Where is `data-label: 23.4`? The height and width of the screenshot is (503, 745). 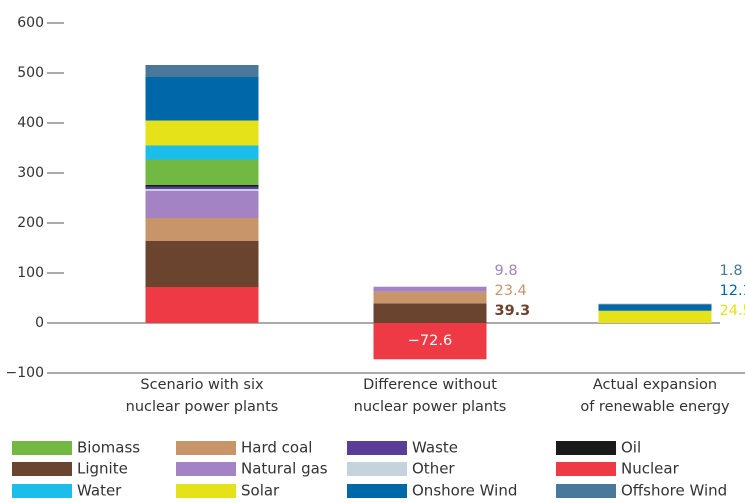 data-label: 23.4 is located at coordinates (511, 291).